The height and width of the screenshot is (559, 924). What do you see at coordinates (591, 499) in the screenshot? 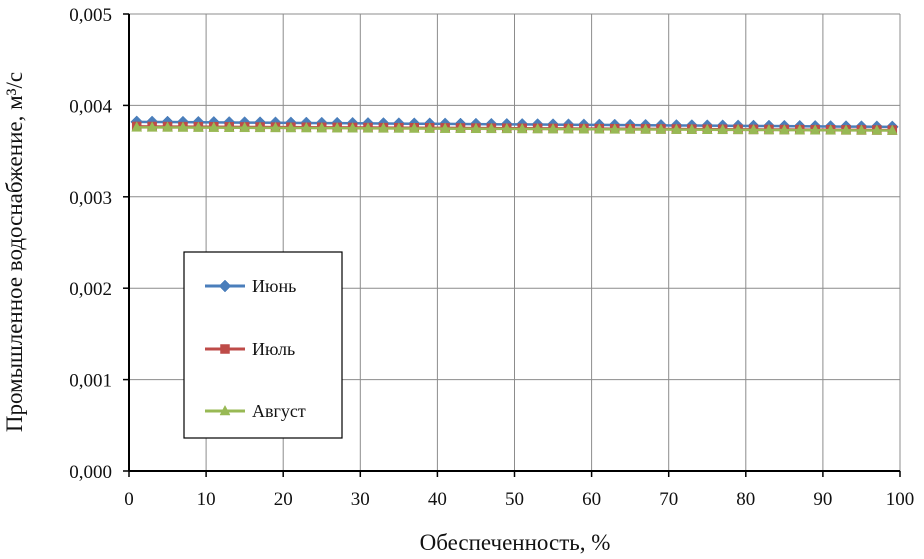
I see `x-tick-label: 60` at bounding box center [591, 499].